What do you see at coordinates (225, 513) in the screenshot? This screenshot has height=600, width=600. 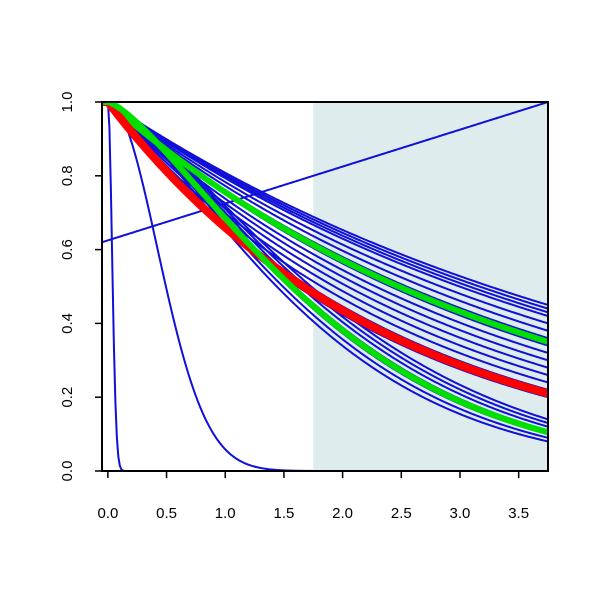 I see `x-tick-label: 1.0` at bounding box center [225, 513].